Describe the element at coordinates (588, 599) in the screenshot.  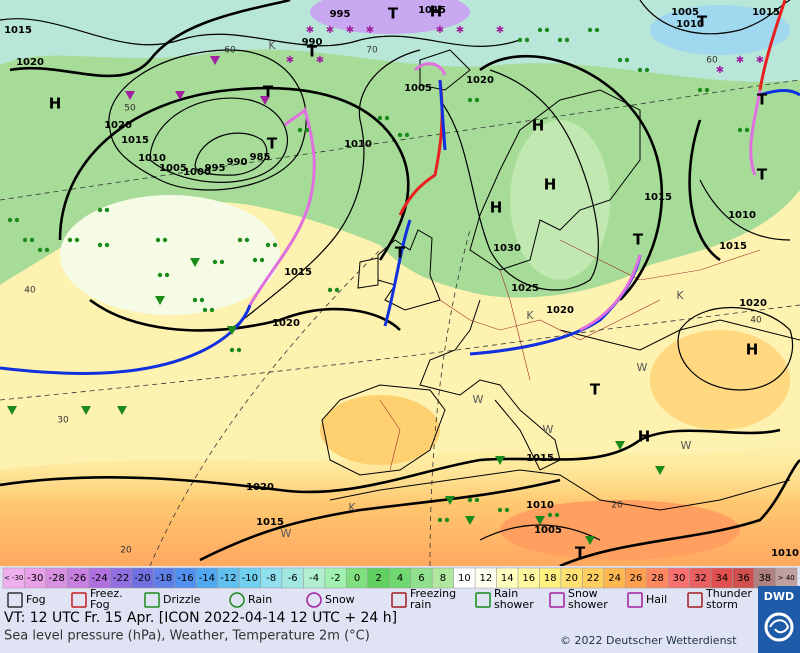
I see `legend-label: Snow shower` at that location.